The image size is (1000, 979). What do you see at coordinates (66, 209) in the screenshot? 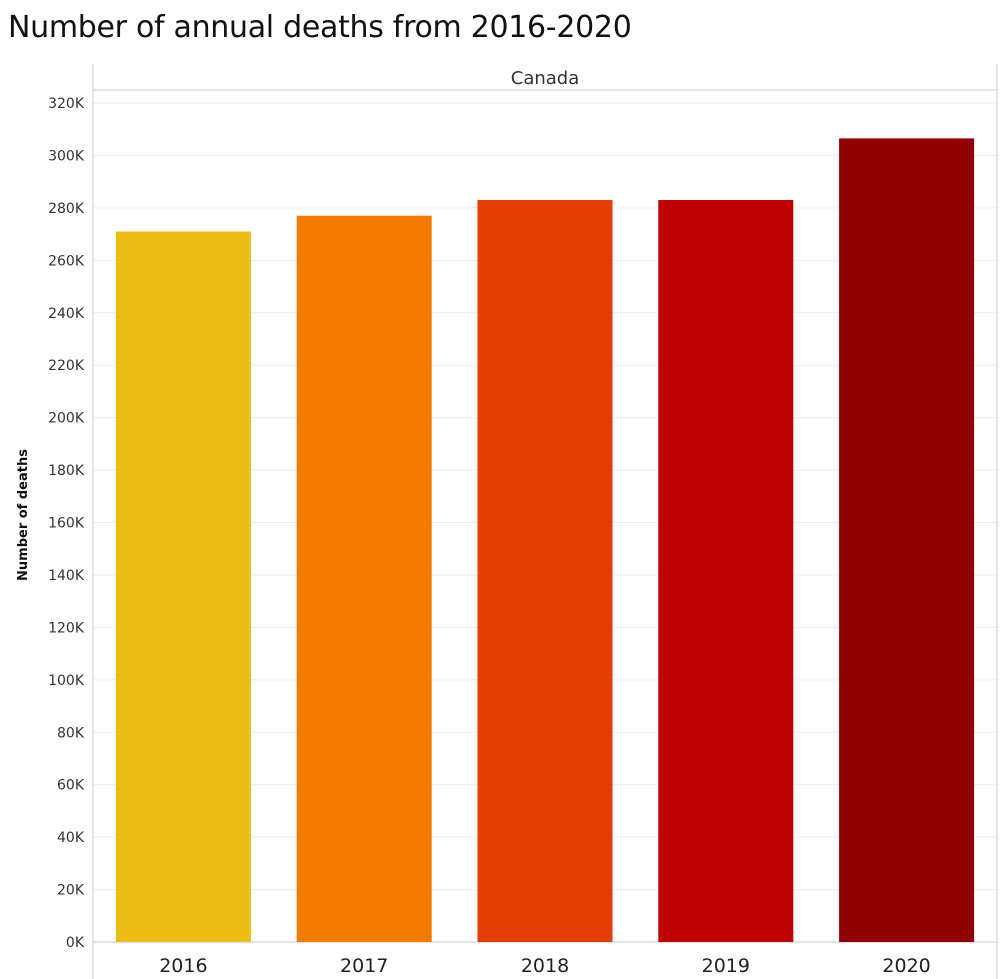
I see `y-tick-label: 280K` at bounding box center [66, 209].